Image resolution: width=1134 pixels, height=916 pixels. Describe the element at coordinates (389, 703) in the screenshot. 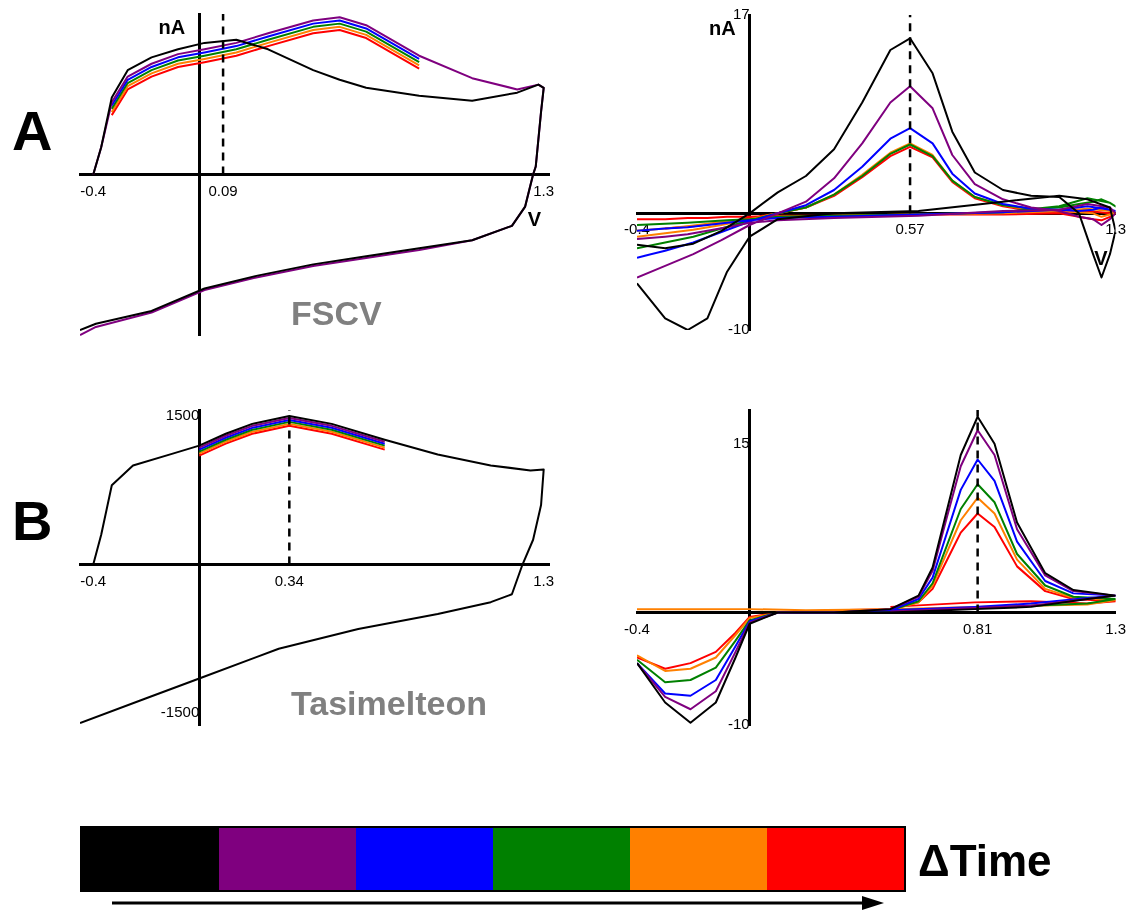

I see `annotation: Tasimelteon` at that location.